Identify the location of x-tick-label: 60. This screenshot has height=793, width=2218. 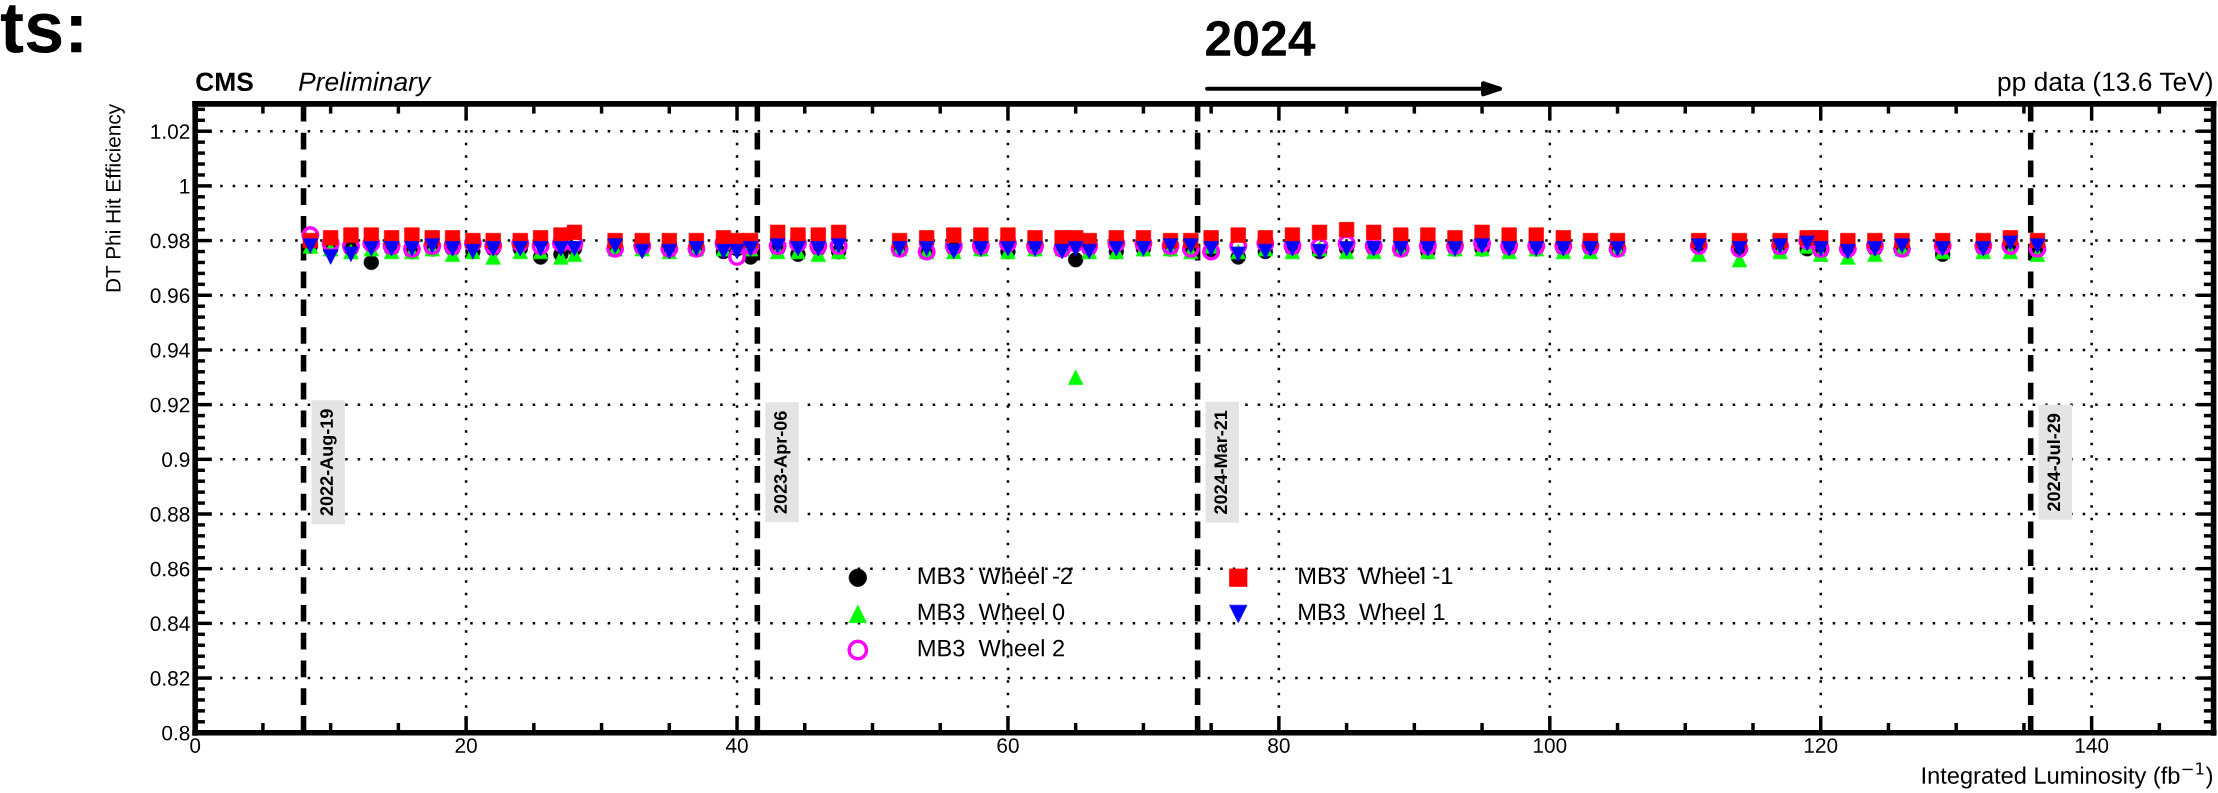
(1008, 745).